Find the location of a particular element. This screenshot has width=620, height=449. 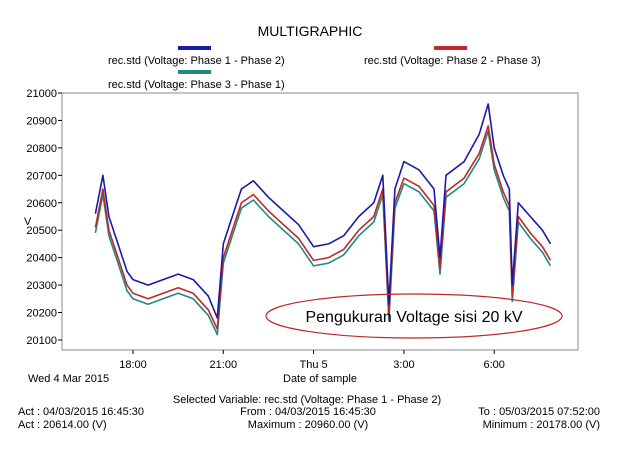

y-tick-label: 20300 is located at coordinates (41, 286).